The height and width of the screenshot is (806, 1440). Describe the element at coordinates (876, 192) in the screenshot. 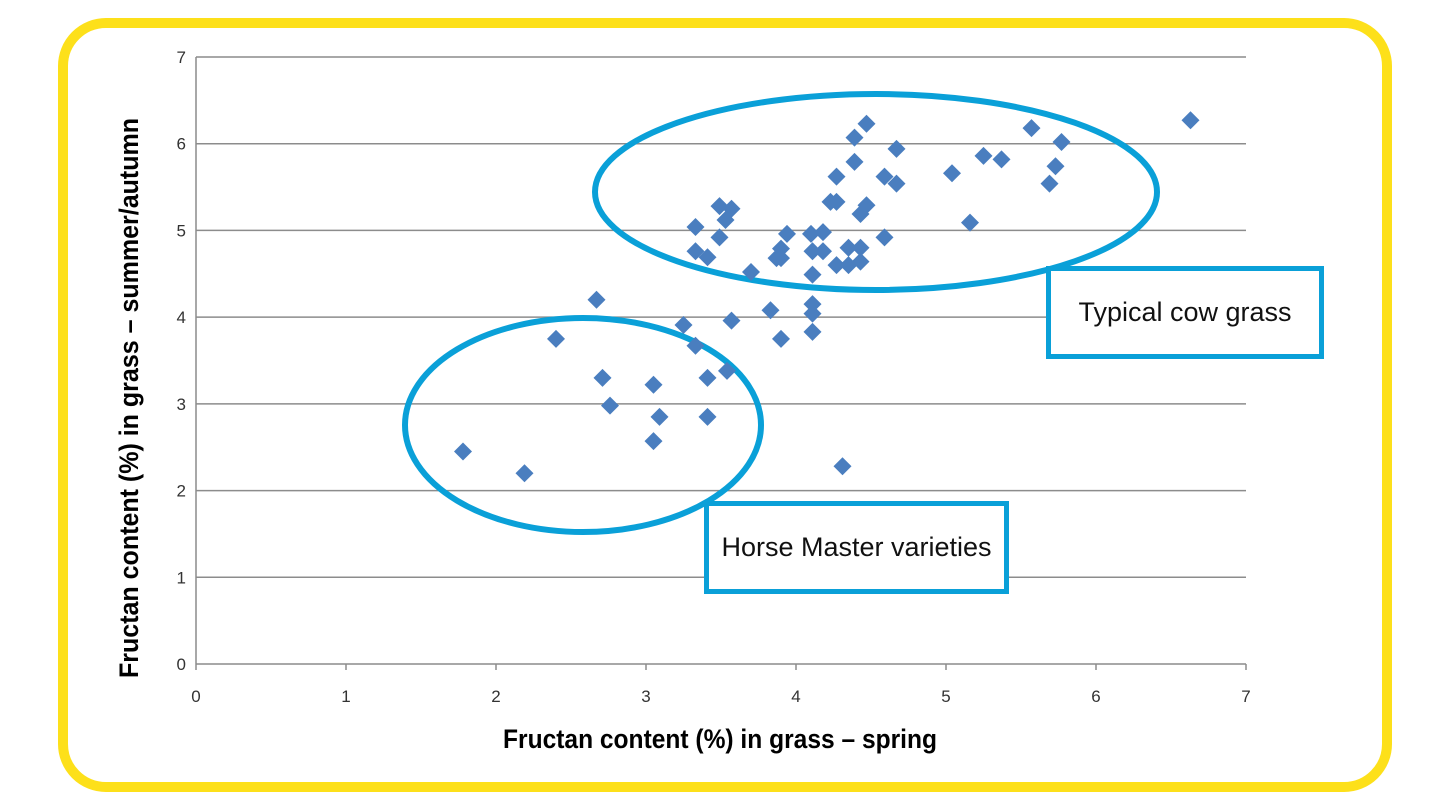

I see `cow-grass-ellipse` at that location.